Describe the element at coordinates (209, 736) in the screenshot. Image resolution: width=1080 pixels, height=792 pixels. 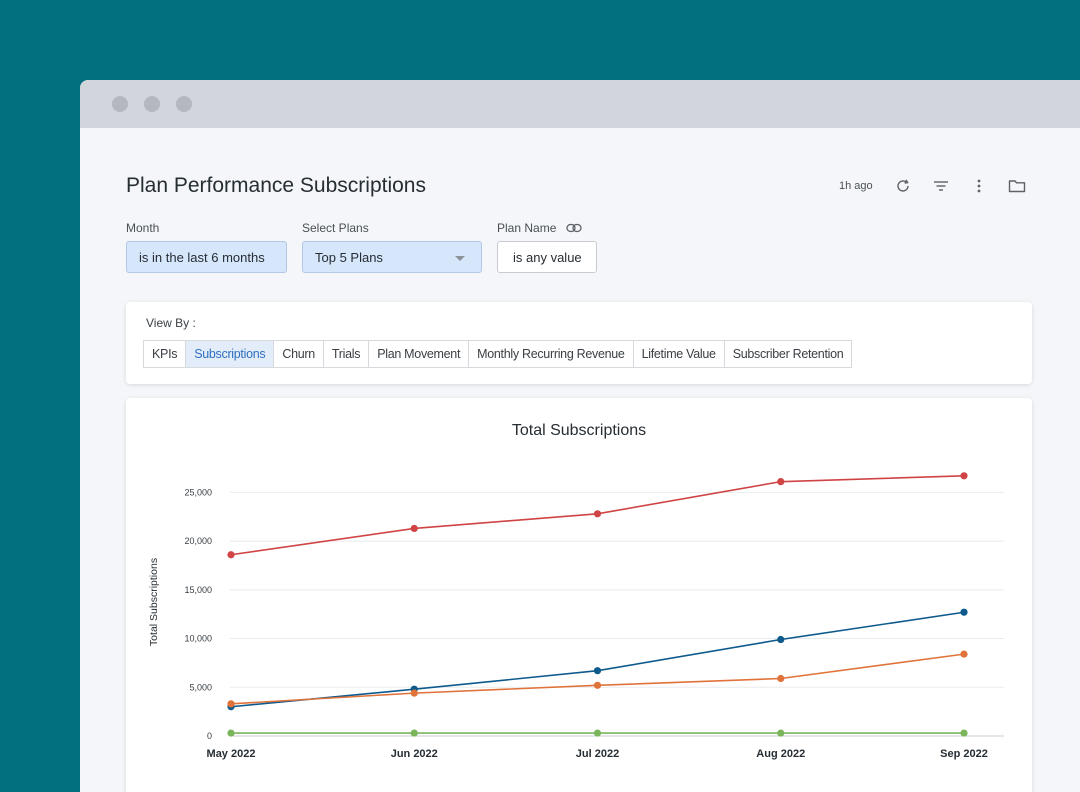
I see `y-tick-label: 0` at that location.